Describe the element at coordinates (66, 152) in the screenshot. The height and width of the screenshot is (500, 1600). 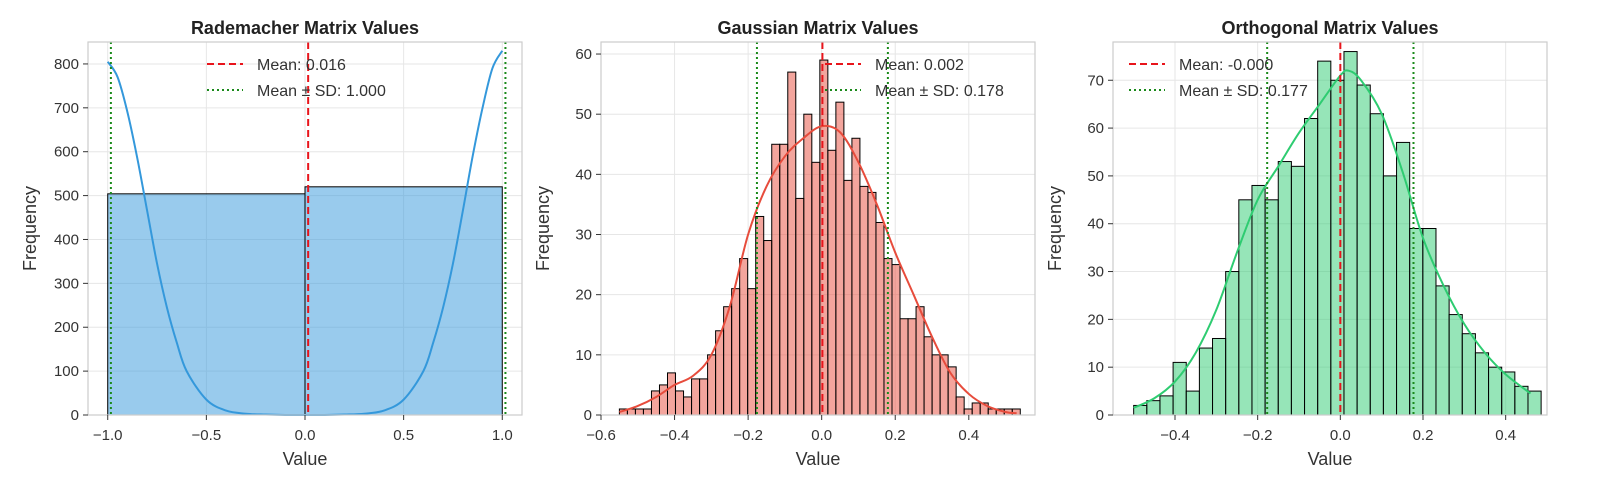
I see `y-tick-label: 600` at that location.